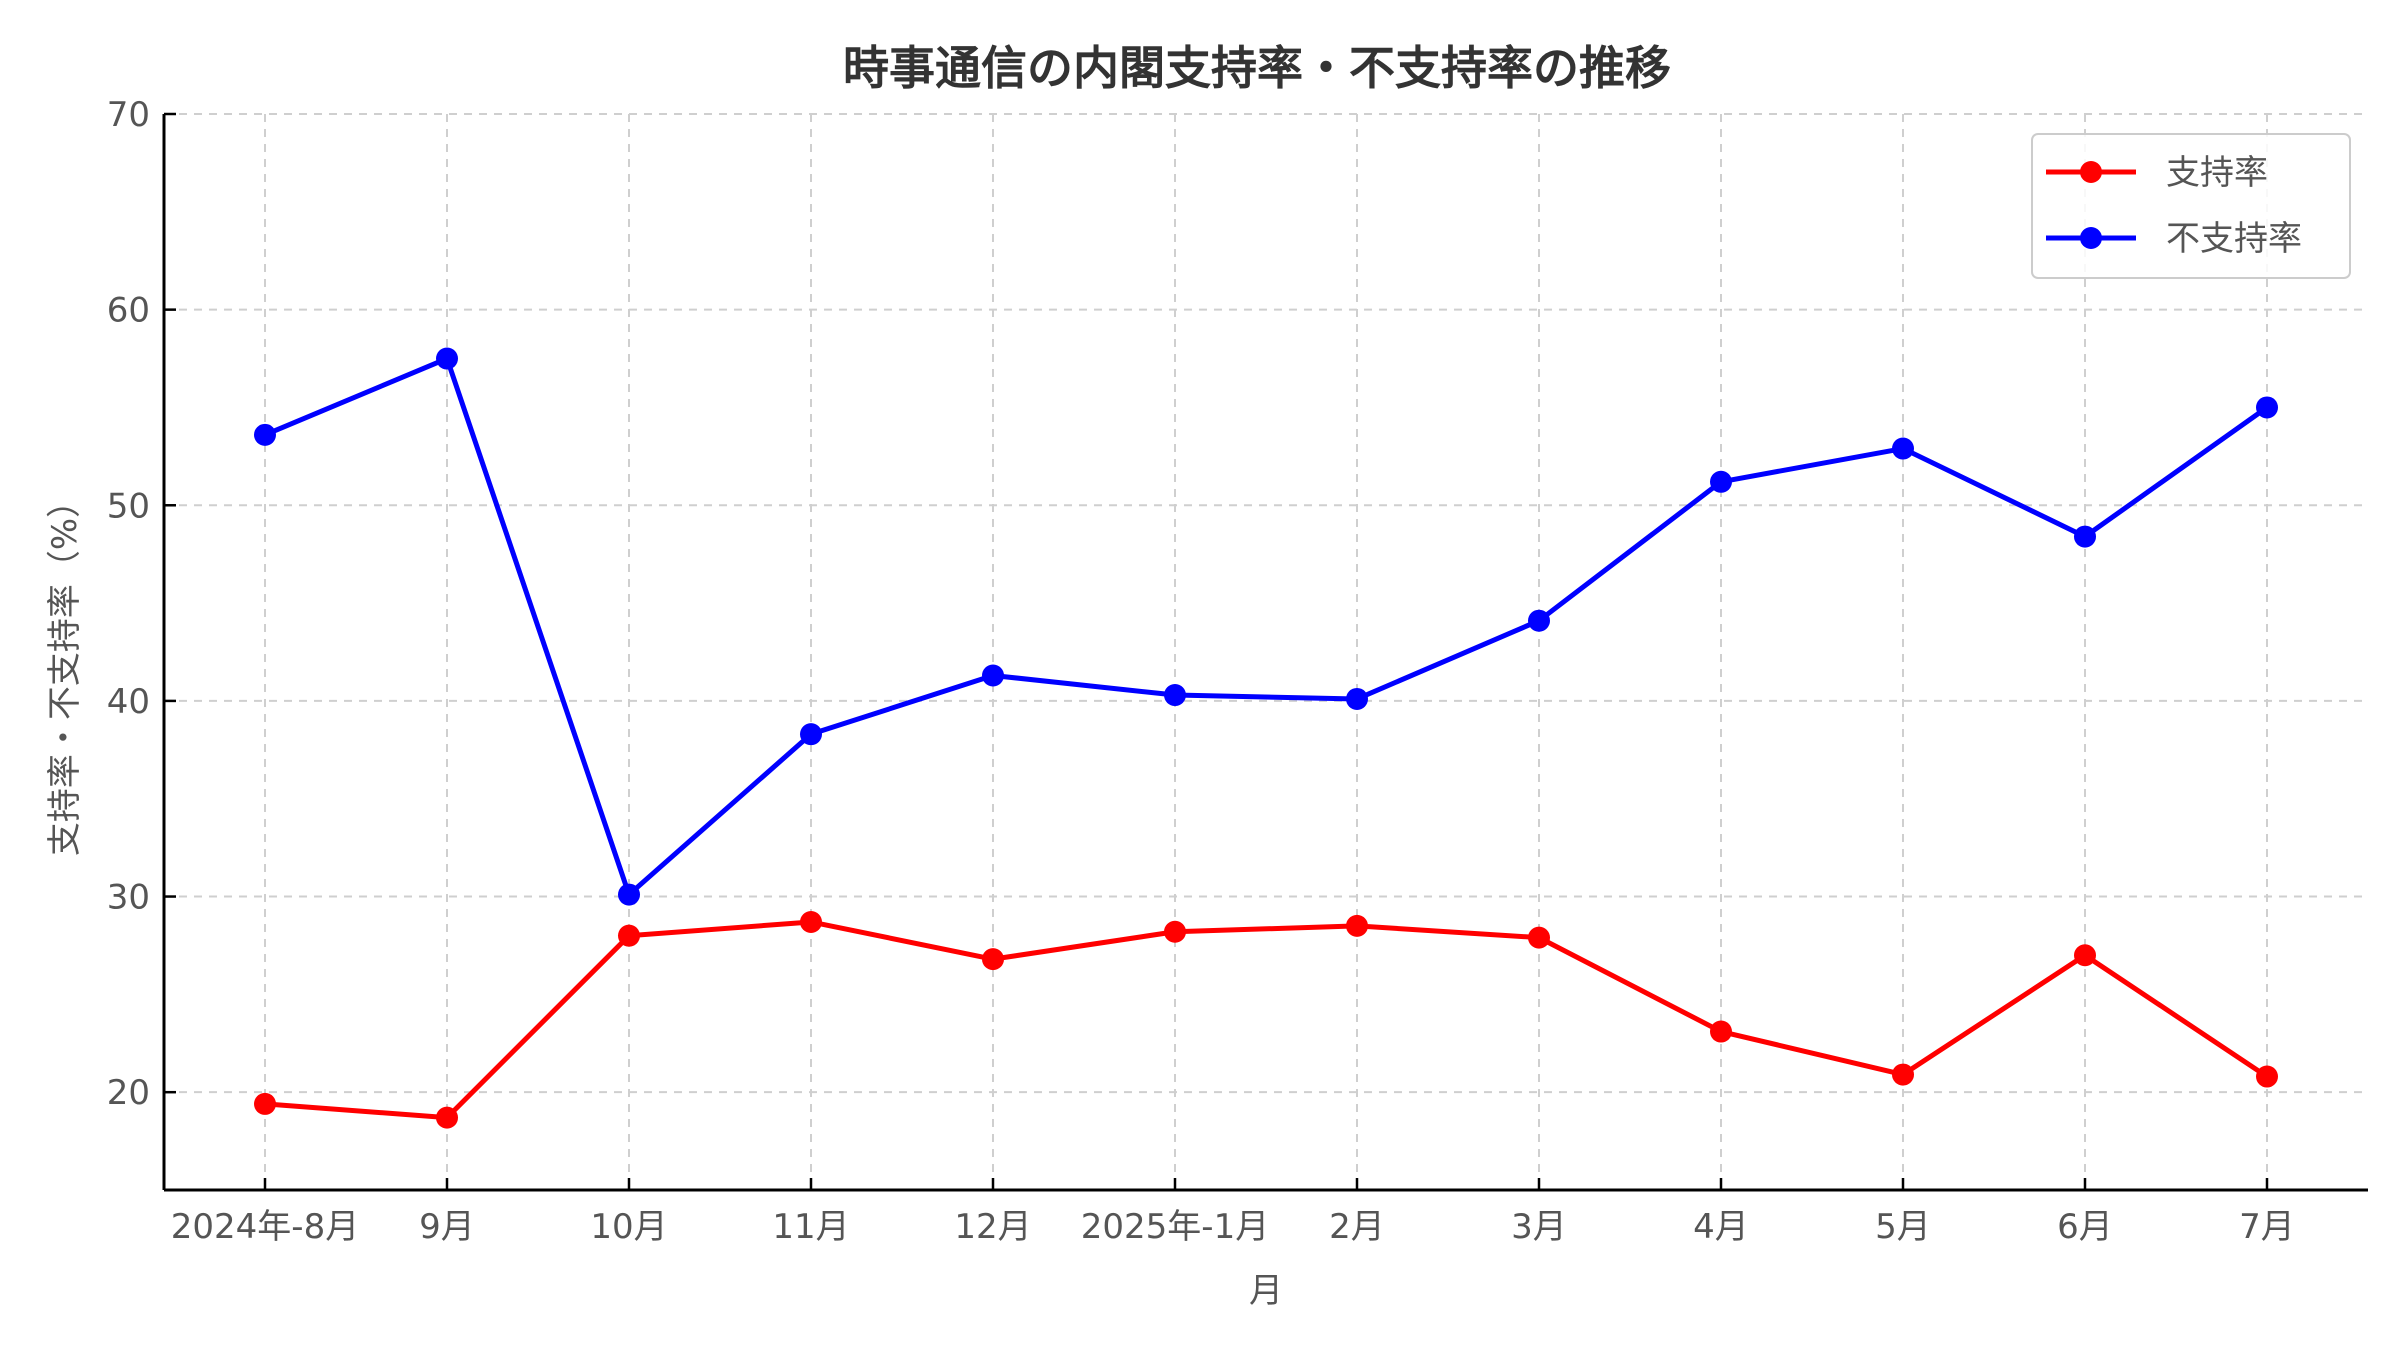 Image resolution: width=2400 pixels, height=1350 pixels. I want to click on x-tick-label: 6月, so click(2085, 1227).